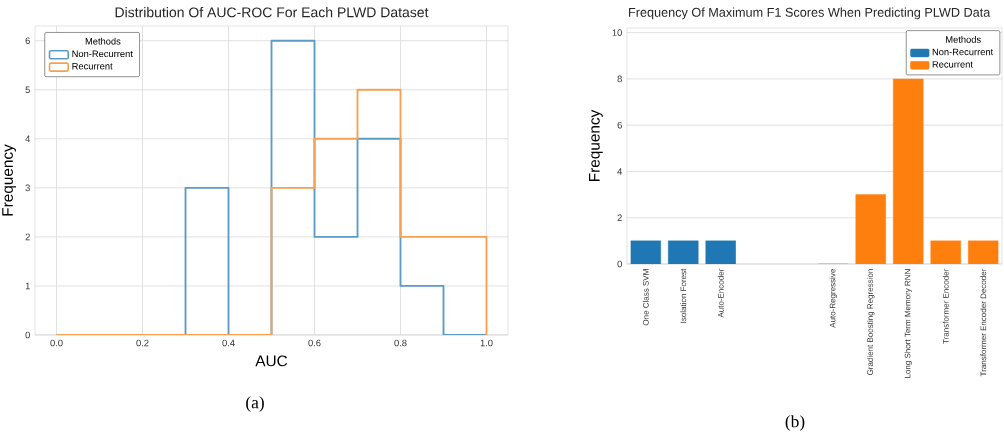 The height and width of the screenshot is (434, 1004). I want to click on x-tick-label: 0.2, so click(142, 343).